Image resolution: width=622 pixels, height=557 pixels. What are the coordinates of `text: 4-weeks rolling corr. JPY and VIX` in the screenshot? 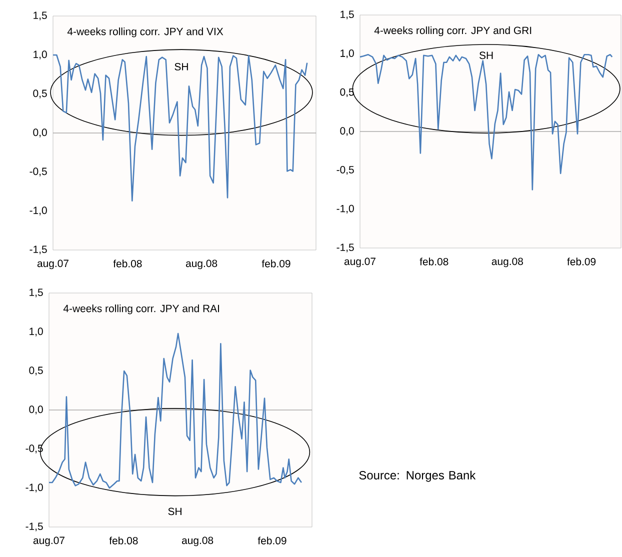 It's located at (145, 33).